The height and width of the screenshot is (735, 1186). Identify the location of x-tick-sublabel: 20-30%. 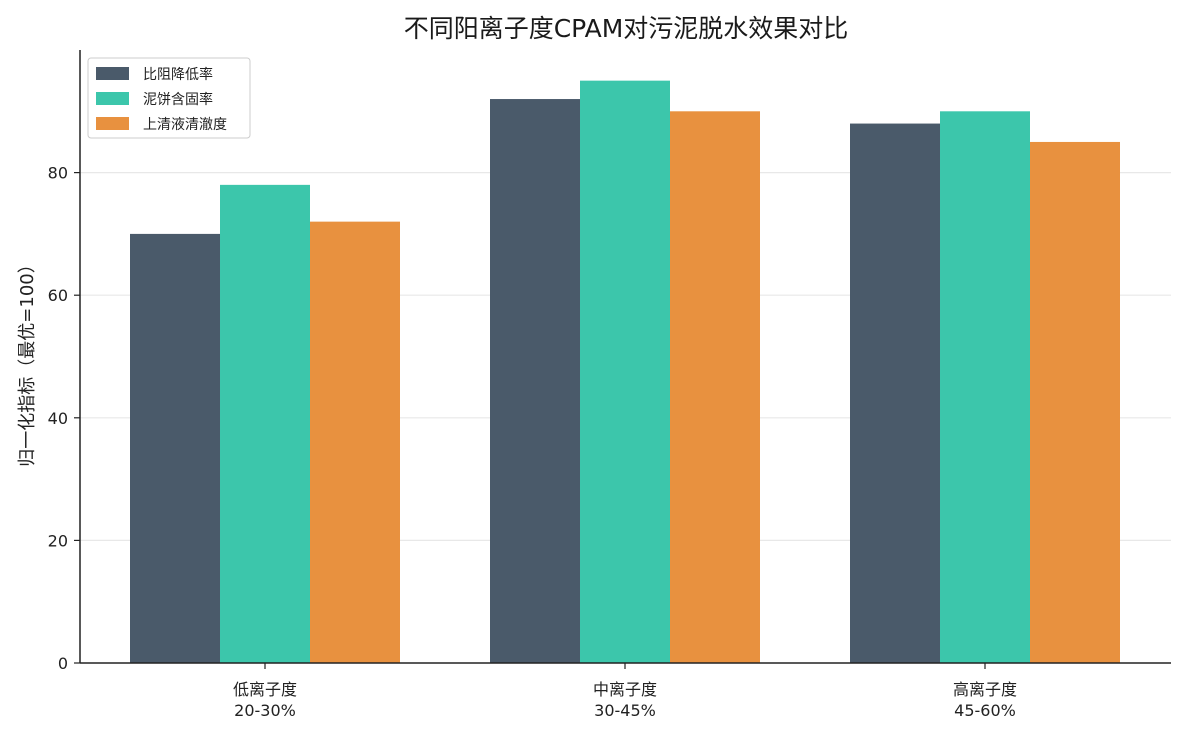
(265, 710).